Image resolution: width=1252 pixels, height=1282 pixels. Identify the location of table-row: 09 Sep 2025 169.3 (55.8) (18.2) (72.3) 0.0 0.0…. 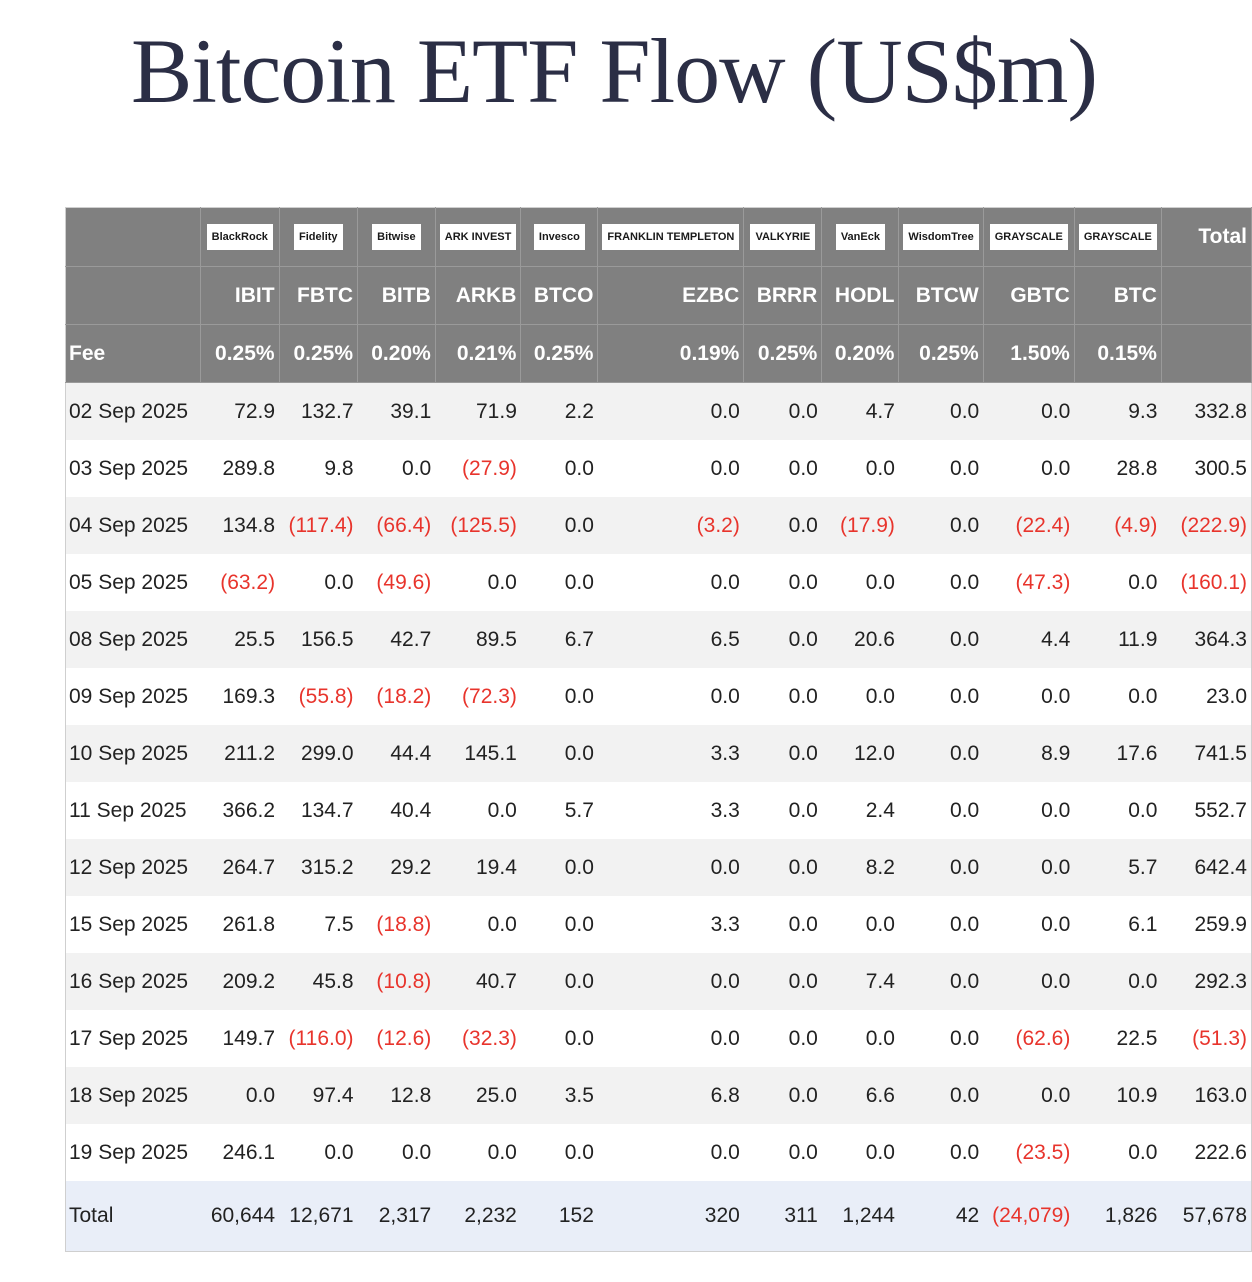
(658, 696).